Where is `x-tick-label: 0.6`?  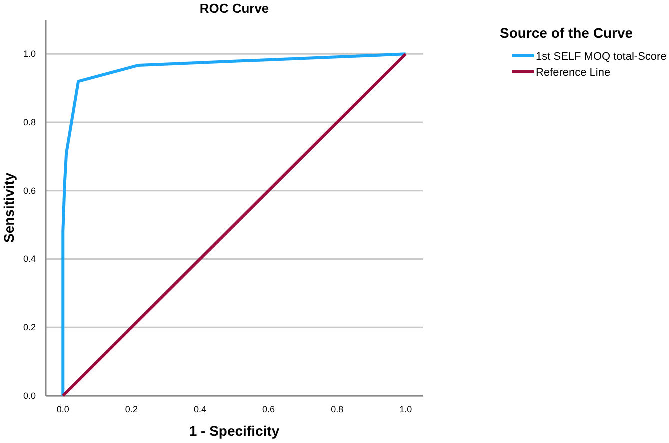
x-tick-label: 0.6 is located at coordinates (269, 409).